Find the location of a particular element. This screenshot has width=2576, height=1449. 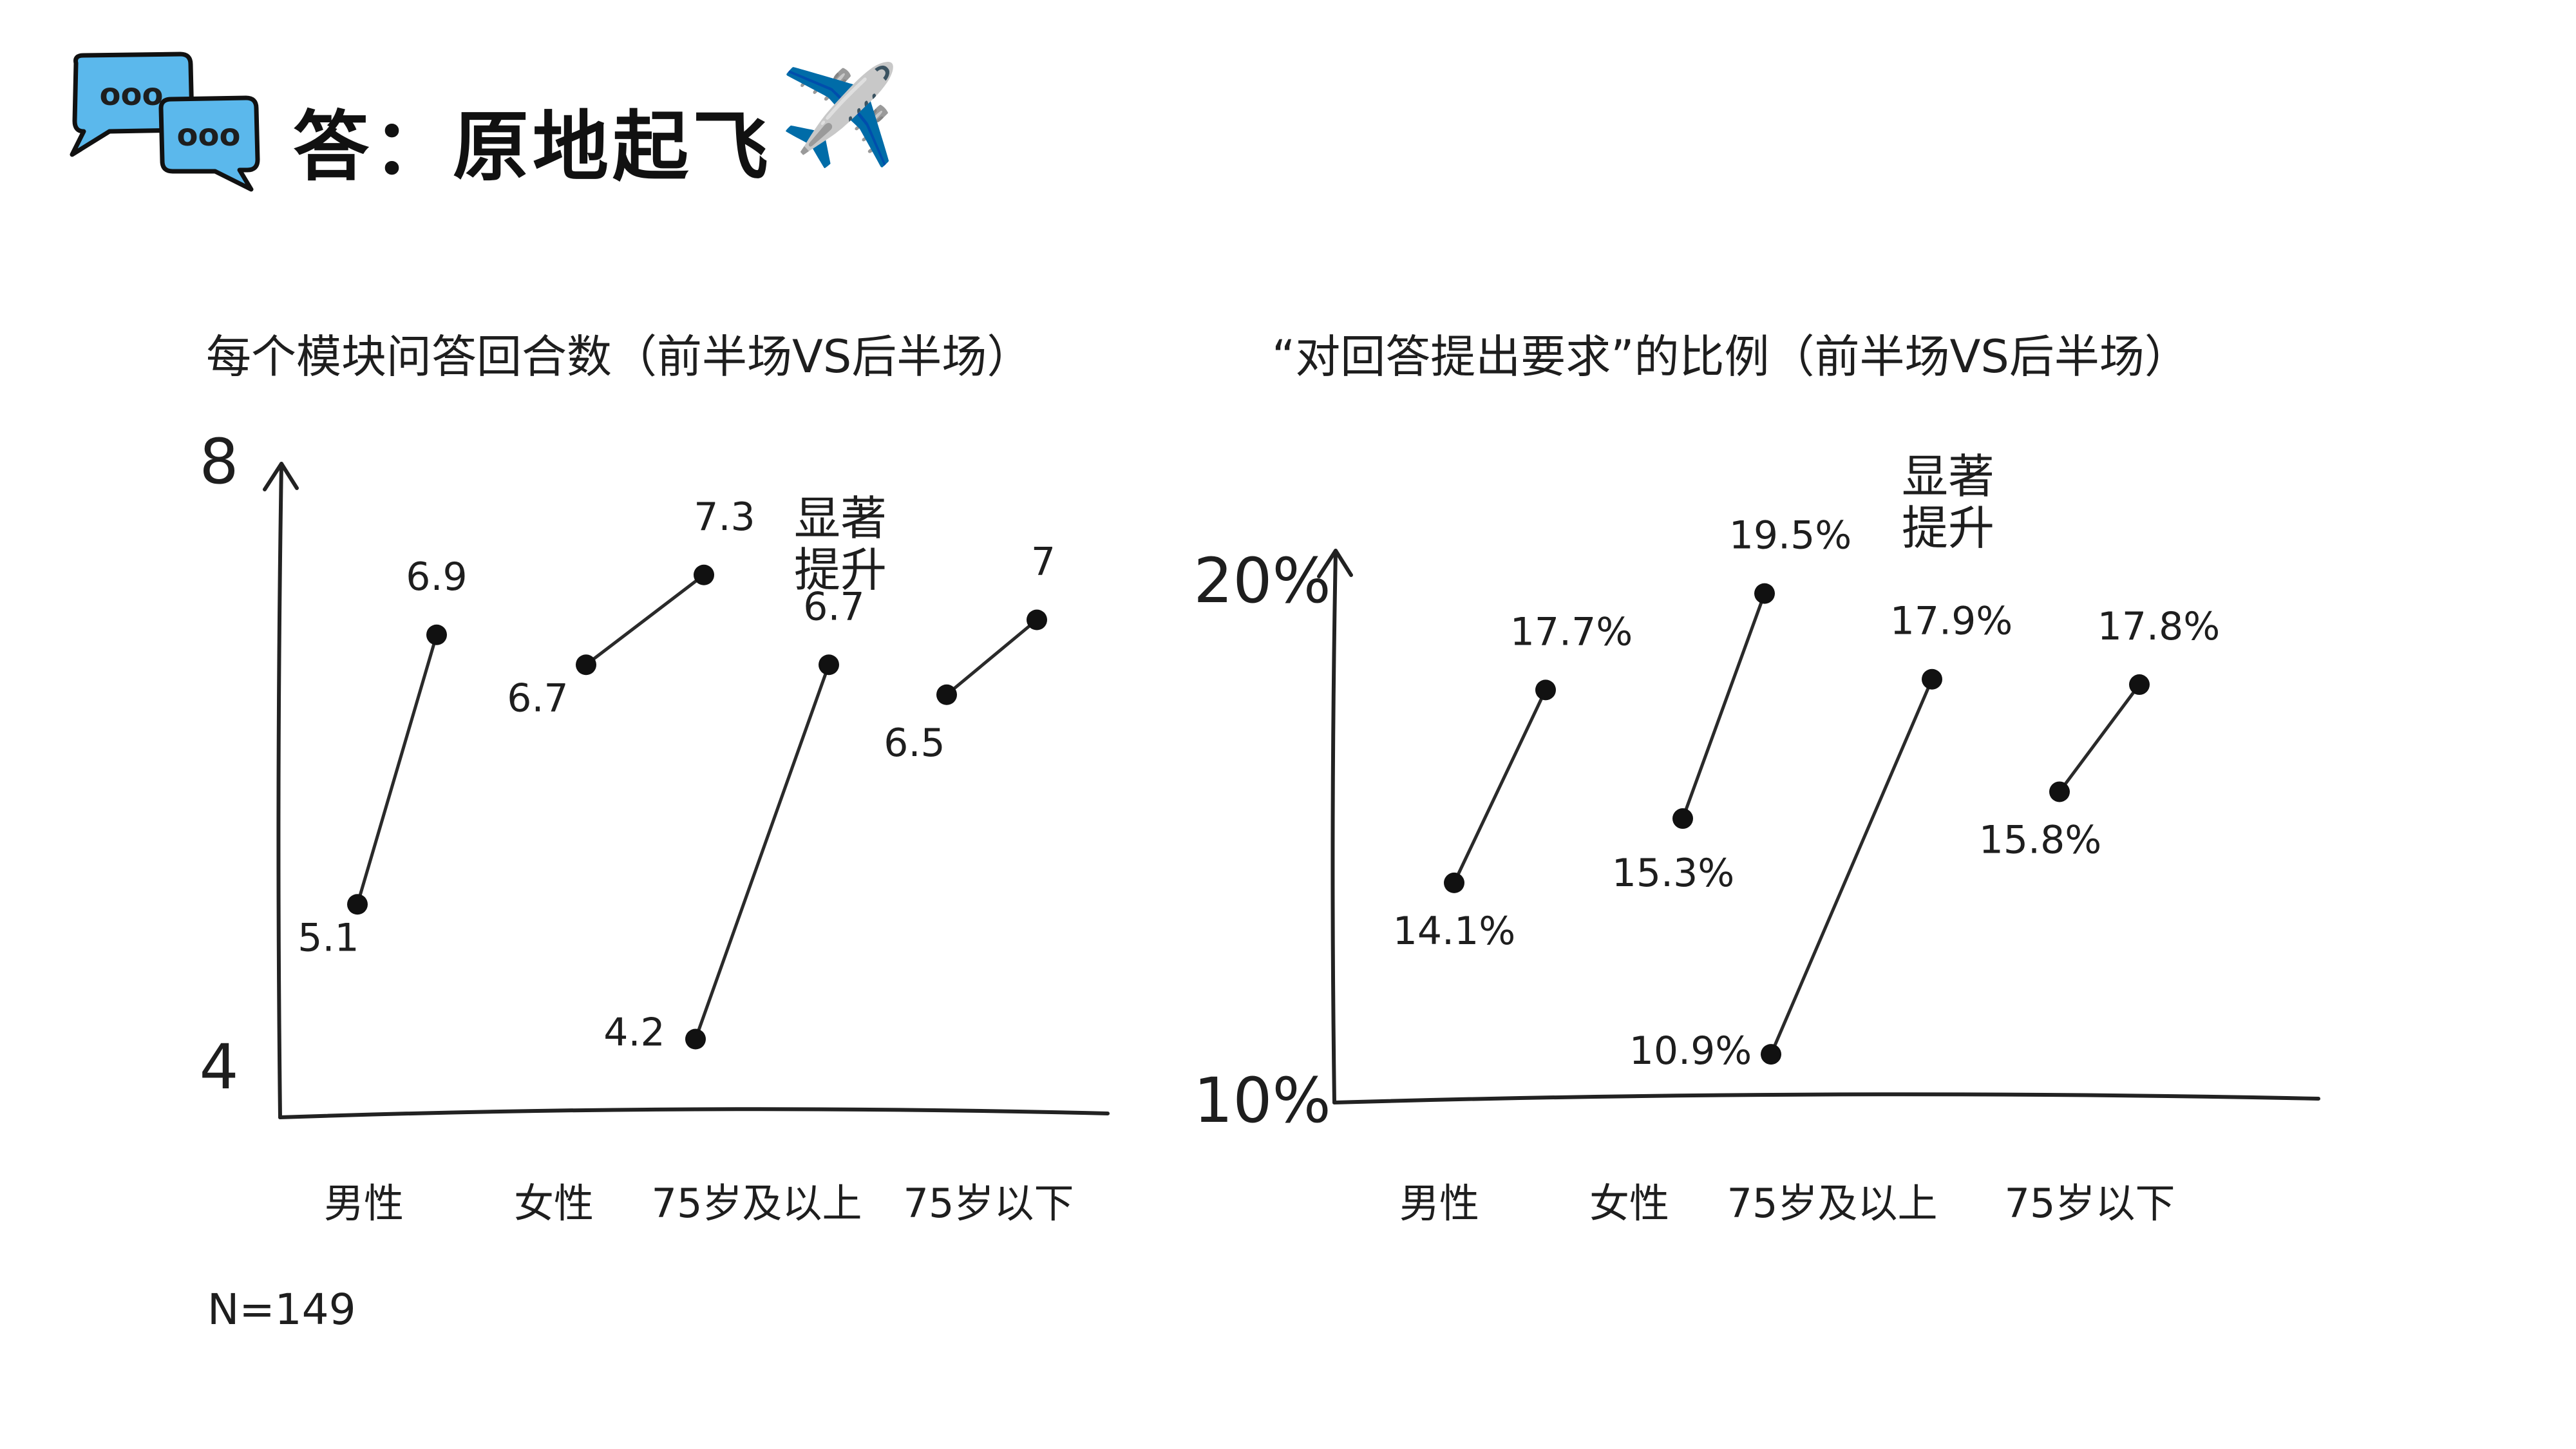

data-label-second-half: 17.8% is located at coordinates (2159, 626).